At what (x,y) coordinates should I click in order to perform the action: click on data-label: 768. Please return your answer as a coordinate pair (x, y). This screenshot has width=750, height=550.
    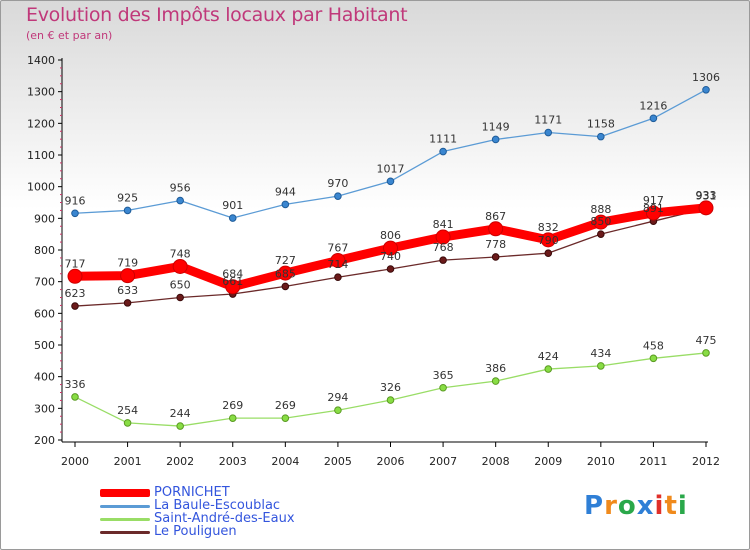
    Looking at the image, I should click on (443, 247).